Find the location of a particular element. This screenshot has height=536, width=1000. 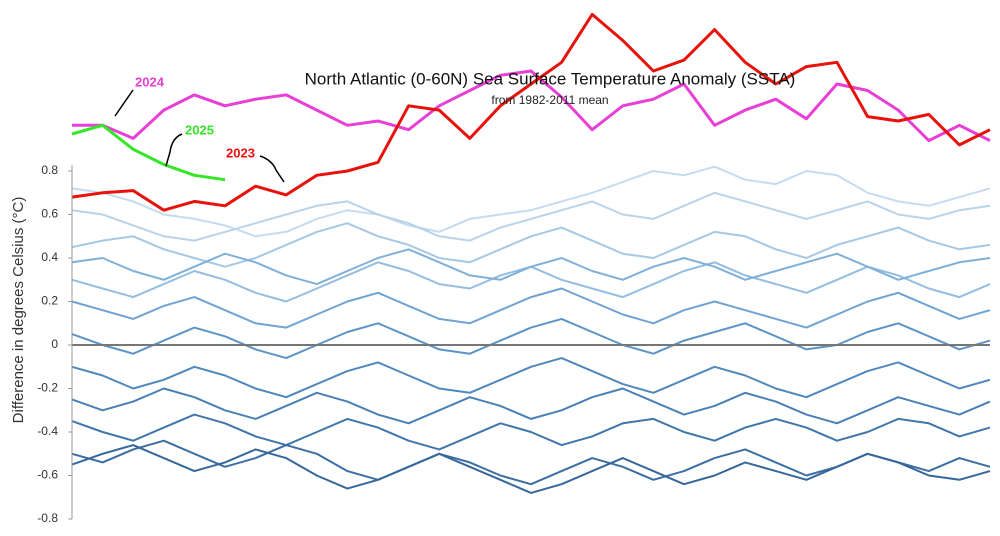

y-tick-label: 0.8 is located at coordinates (49, 170).